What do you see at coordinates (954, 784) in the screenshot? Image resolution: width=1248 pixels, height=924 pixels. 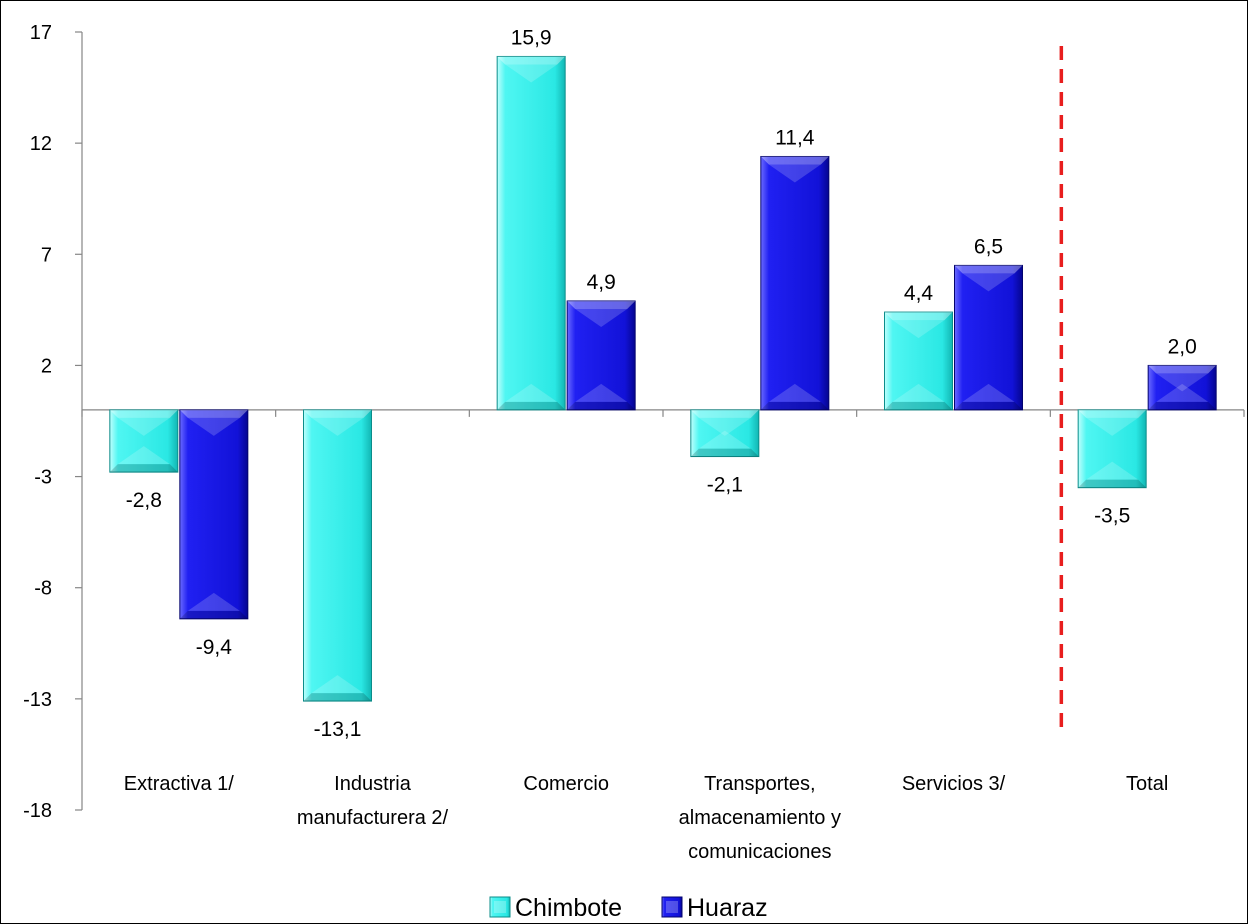 I see `category-label: Servicios 3/` at bounding box center [954, 784].